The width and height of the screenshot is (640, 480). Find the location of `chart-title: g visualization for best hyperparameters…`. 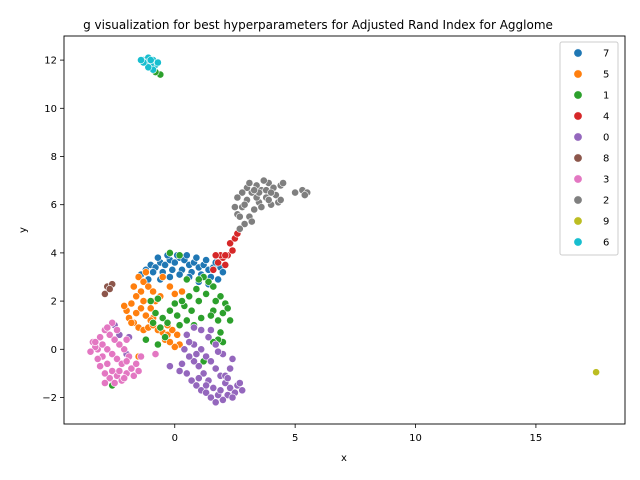

chart-title: g visualization for best hyperparameters… is located at coordinates (318, 25).